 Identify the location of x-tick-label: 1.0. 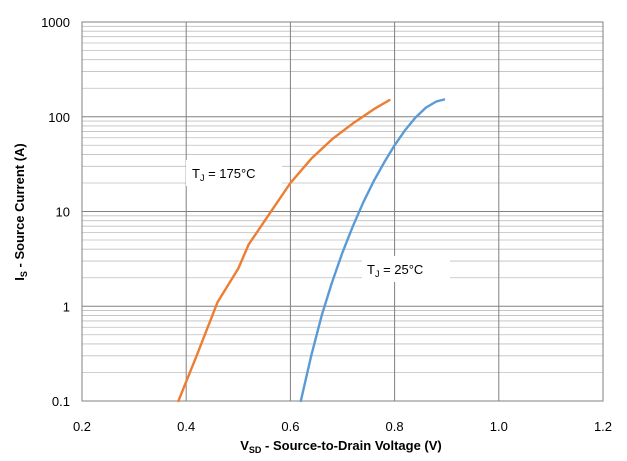
(499, 426).